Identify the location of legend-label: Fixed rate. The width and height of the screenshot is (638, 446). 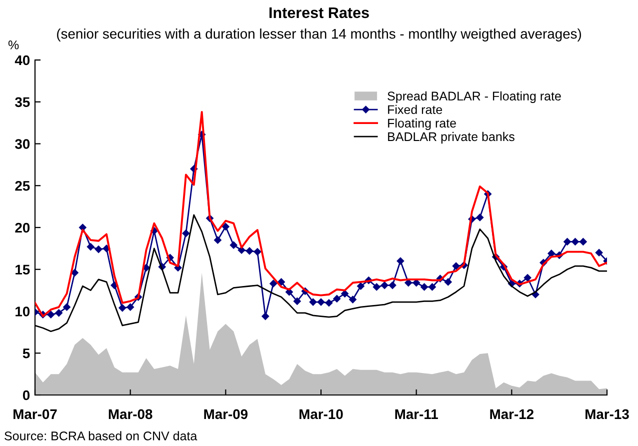
(415, 109).